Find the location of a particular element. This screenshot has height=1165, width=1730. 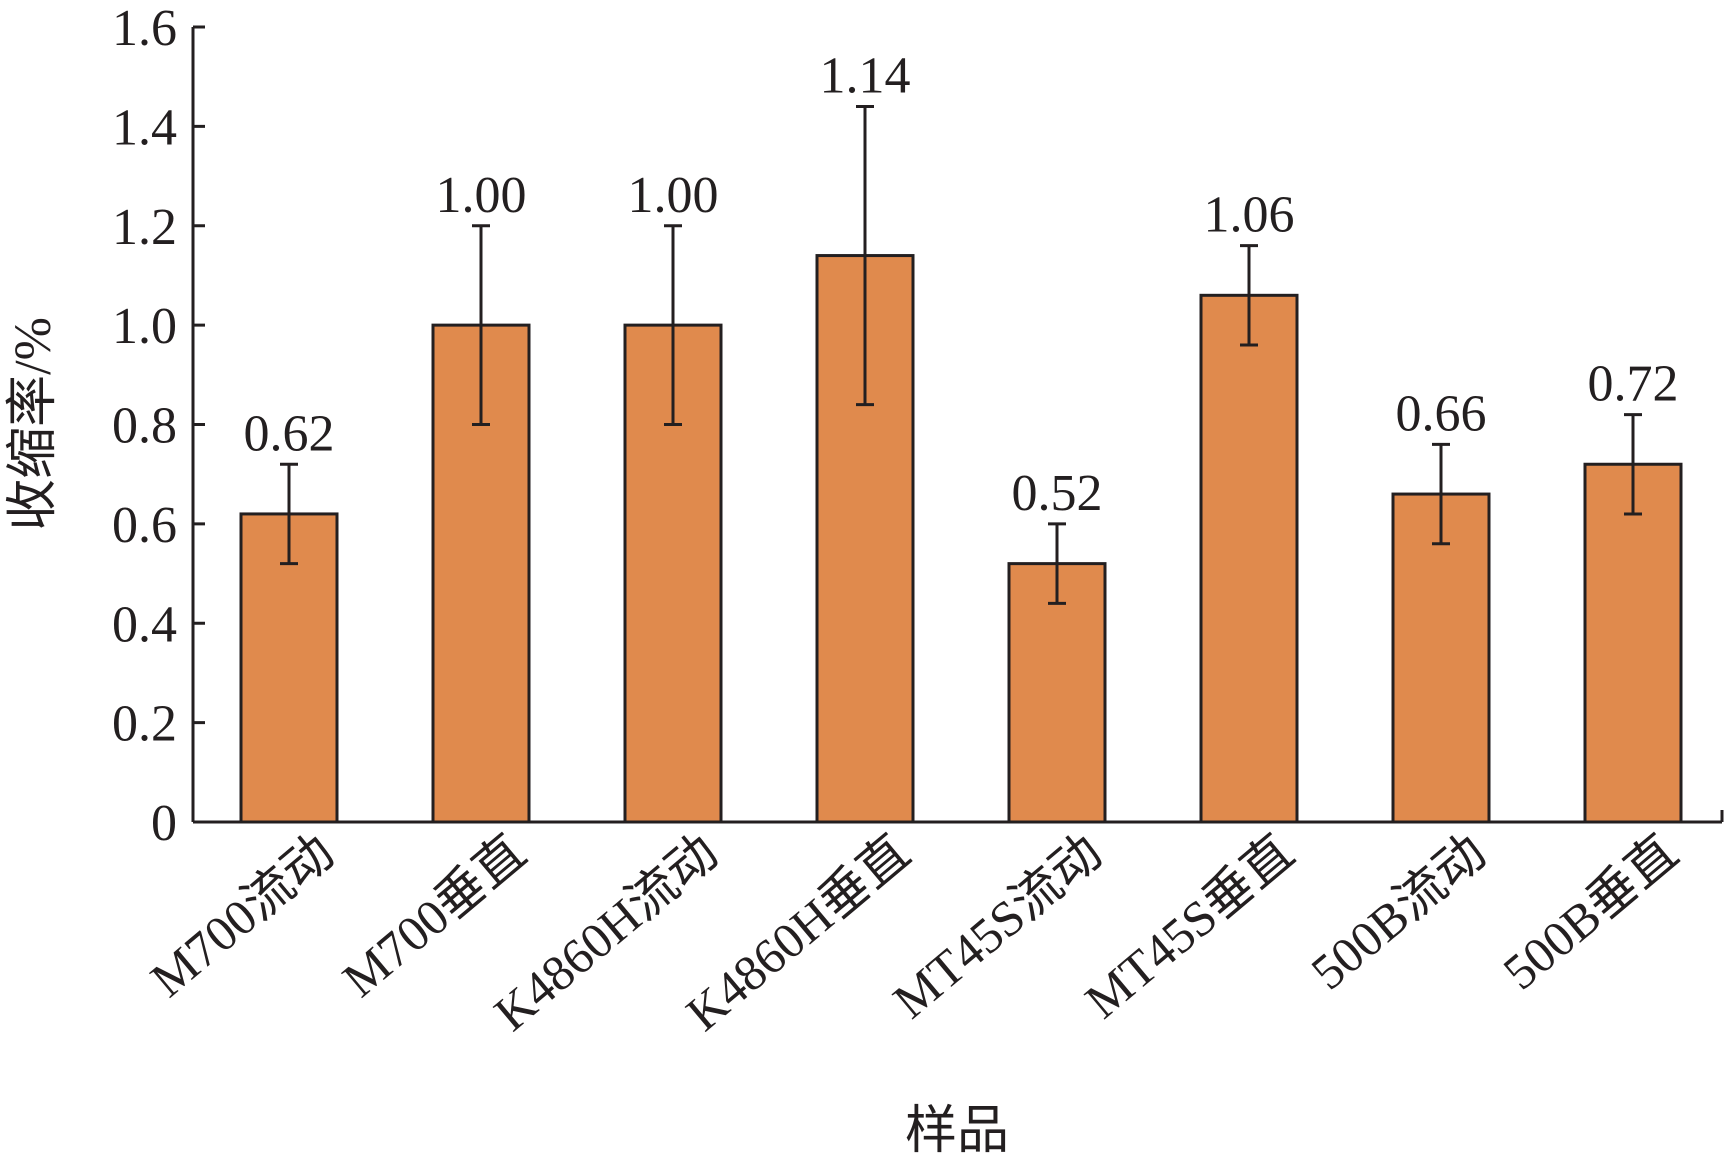

x-axis-title: 样品 is located at coordinates (957, 1131).